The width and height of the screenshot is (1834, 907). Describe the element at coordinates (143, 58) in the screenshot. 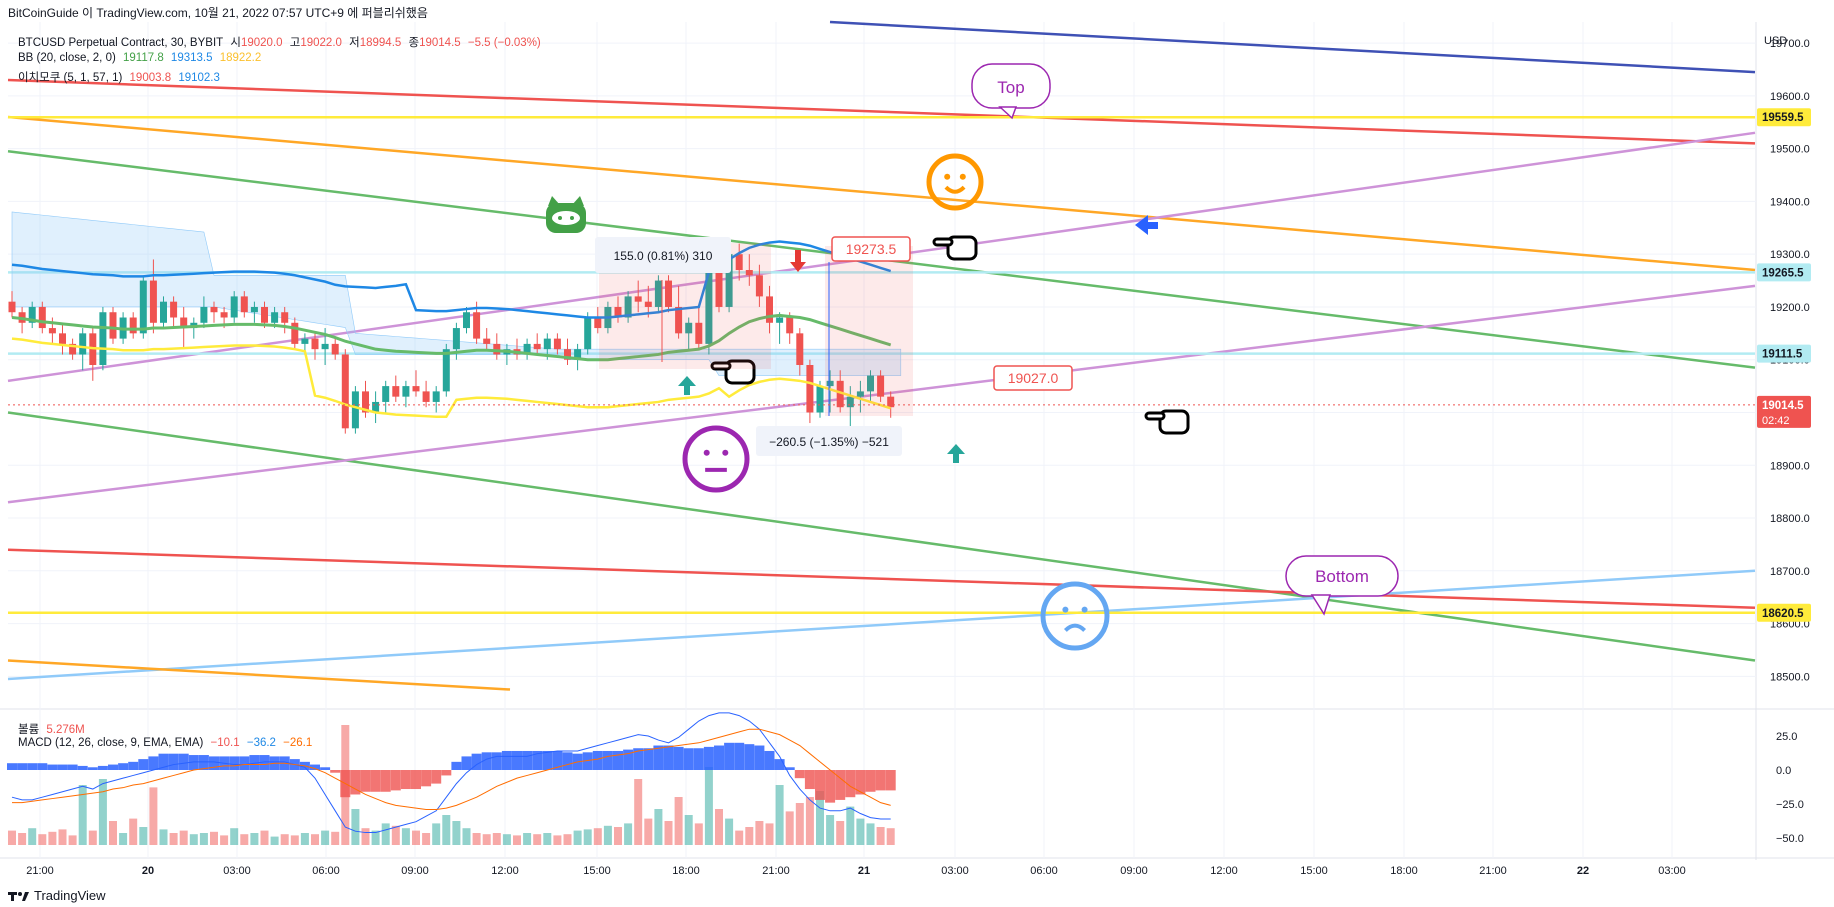

I see `legend-bb-mid: 19117.8` at that location.